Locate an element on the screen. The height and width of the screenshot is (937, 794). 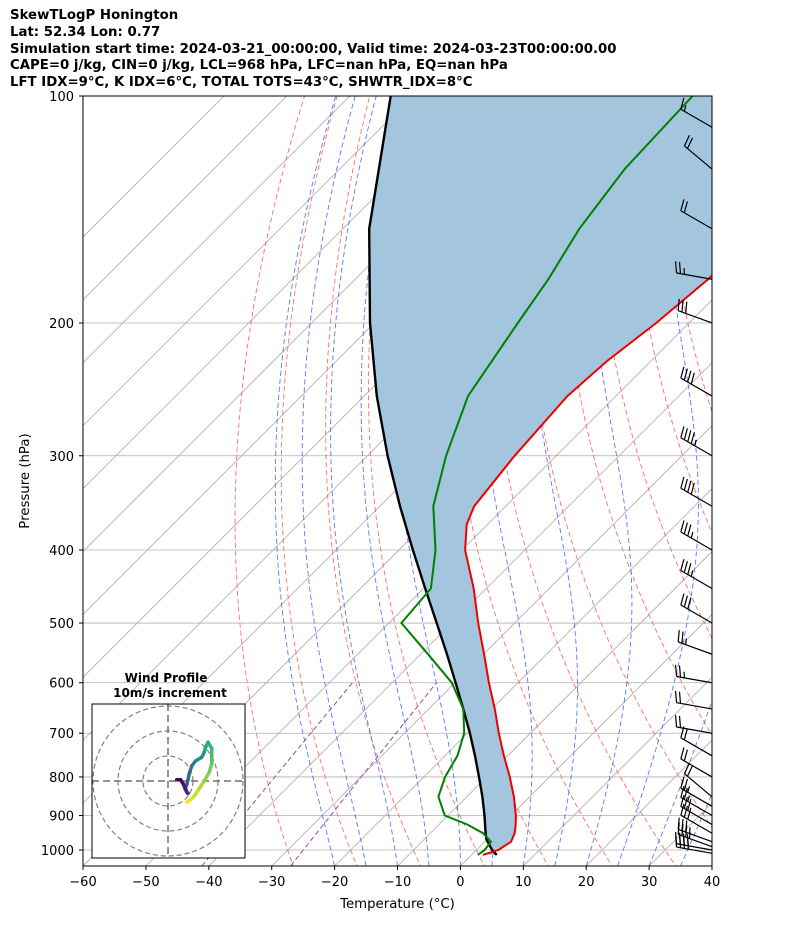
parcel-profile-line is located at coordinates (432, 476).